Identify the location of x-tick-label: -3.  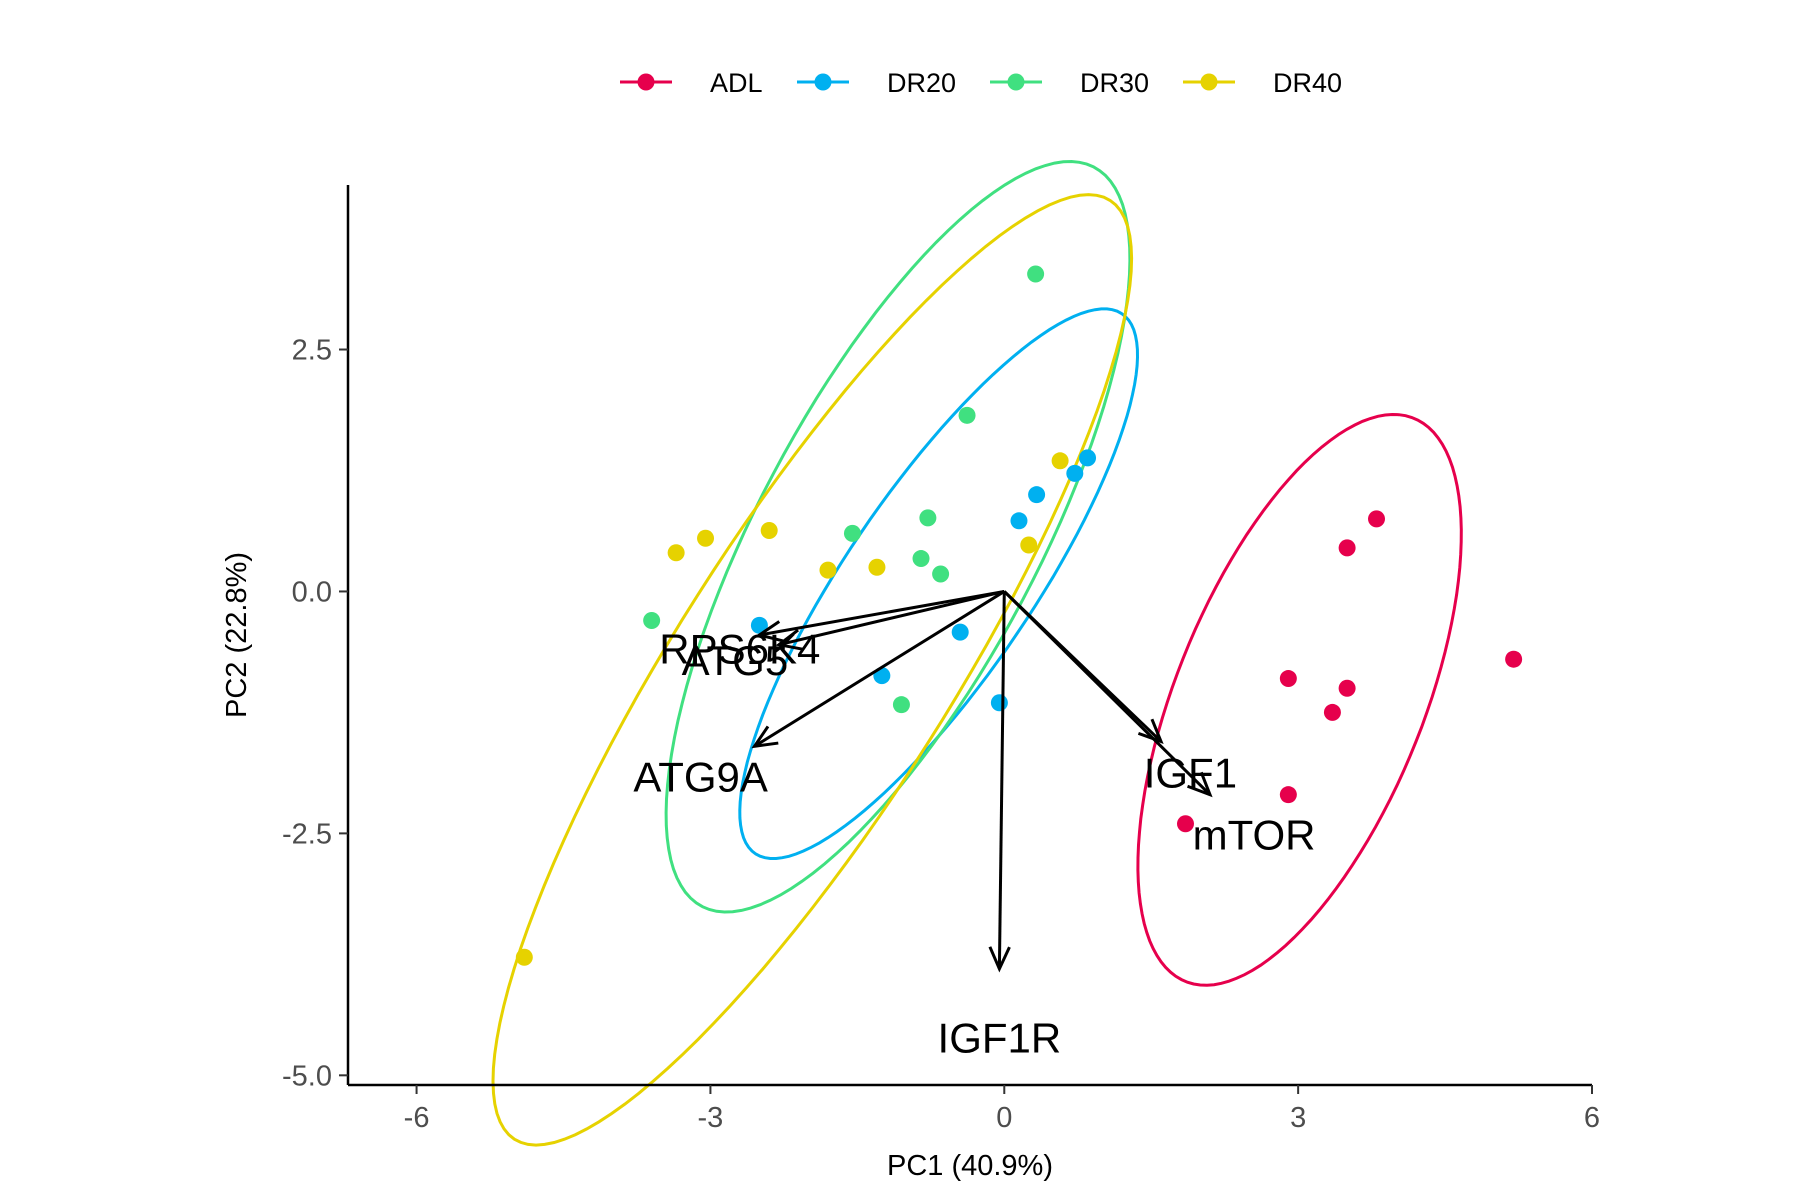
(711, 1118).